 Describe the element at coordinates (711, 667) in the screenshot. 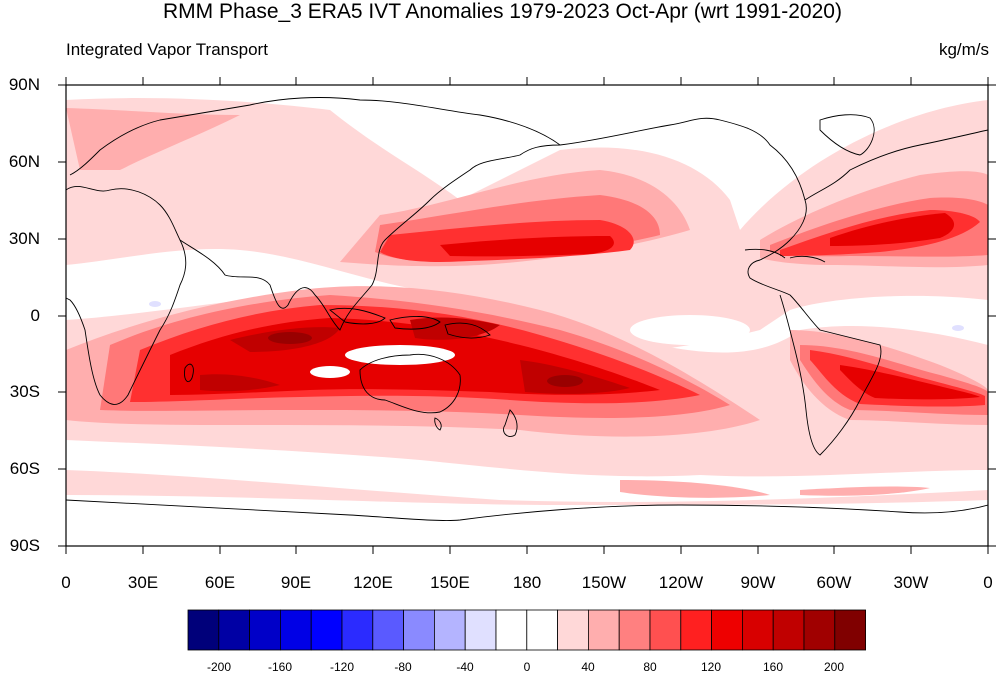

I see `colorbar-label: 120` at that location.